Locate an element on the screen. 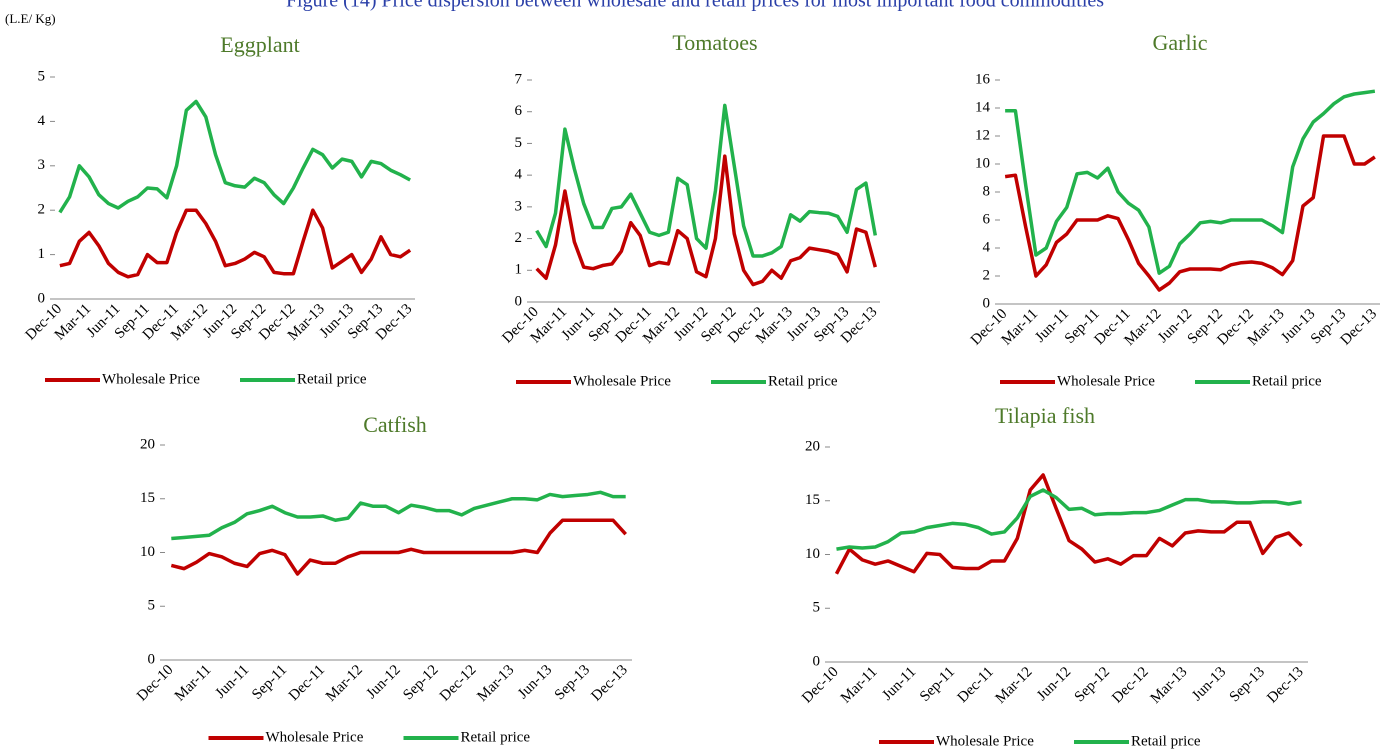 This screenshot has width=1390, height=750. chart-title: Tomatoes is located at coordinates (714, 42).